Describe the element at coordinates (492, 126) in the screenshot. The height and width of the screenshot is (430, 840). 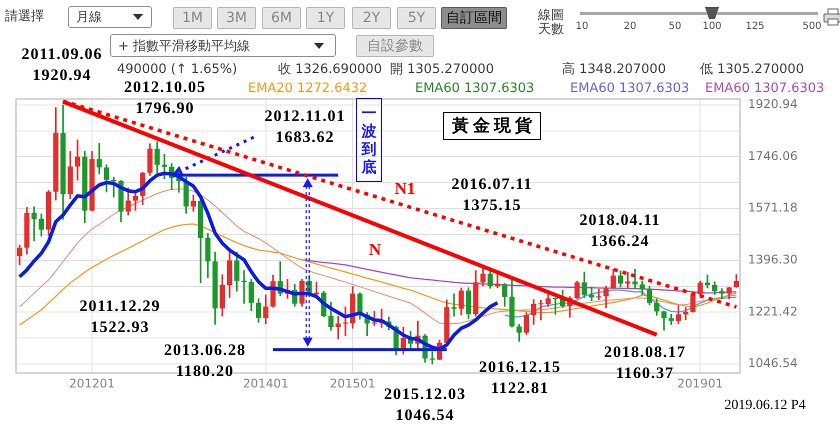
I see `text: 黃金現貨` at that location.